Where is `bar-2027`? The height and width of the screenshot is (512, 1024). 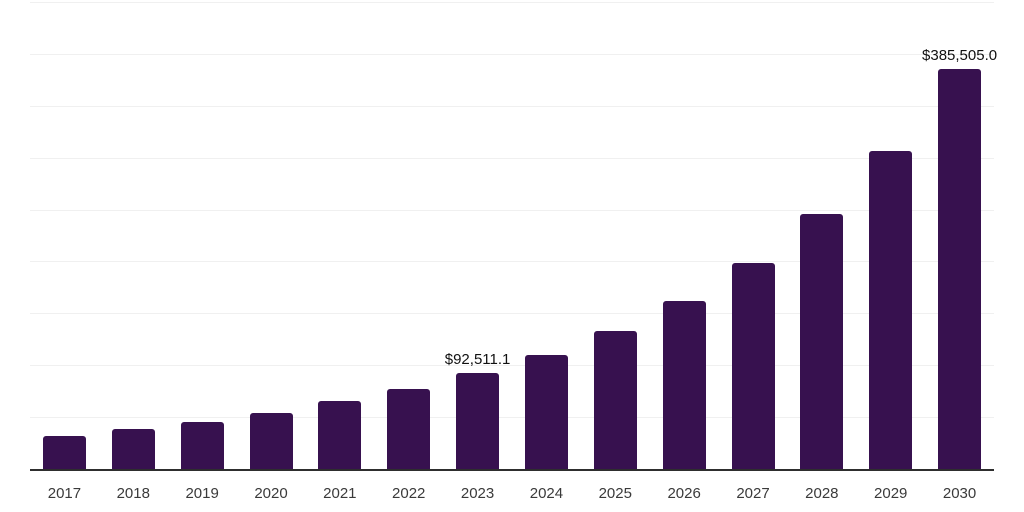
bar-2027 is located at coordinates (753, 366).